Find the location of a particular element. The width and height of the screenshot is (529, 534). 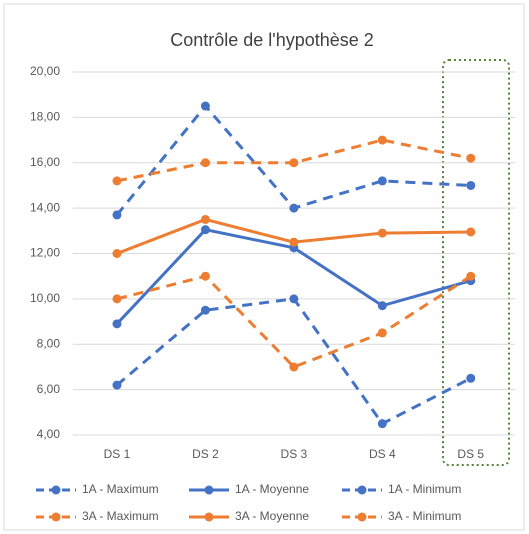

y-tick-label: 10,00 is located at coordinates (45, 298).